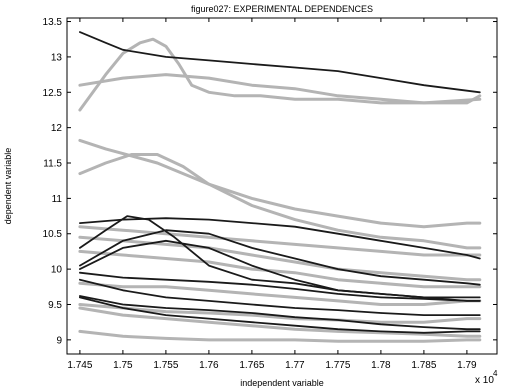  I want to click on y-tick-label: 13.5, so click(53, 22).